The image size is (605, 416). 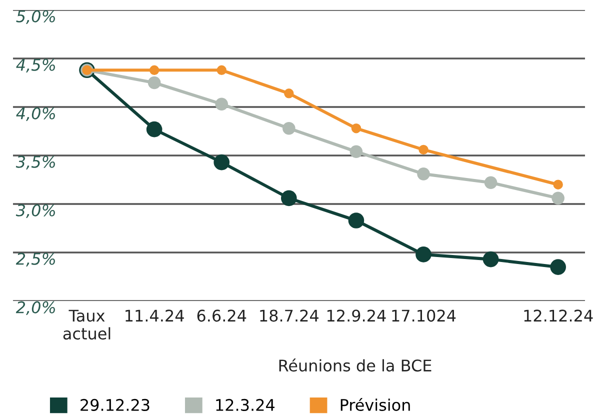 What do you see at coordinates (35, 308) in the screenshot?
I see `y-tick-label: 2,0%` at bounding box center [35, 308].